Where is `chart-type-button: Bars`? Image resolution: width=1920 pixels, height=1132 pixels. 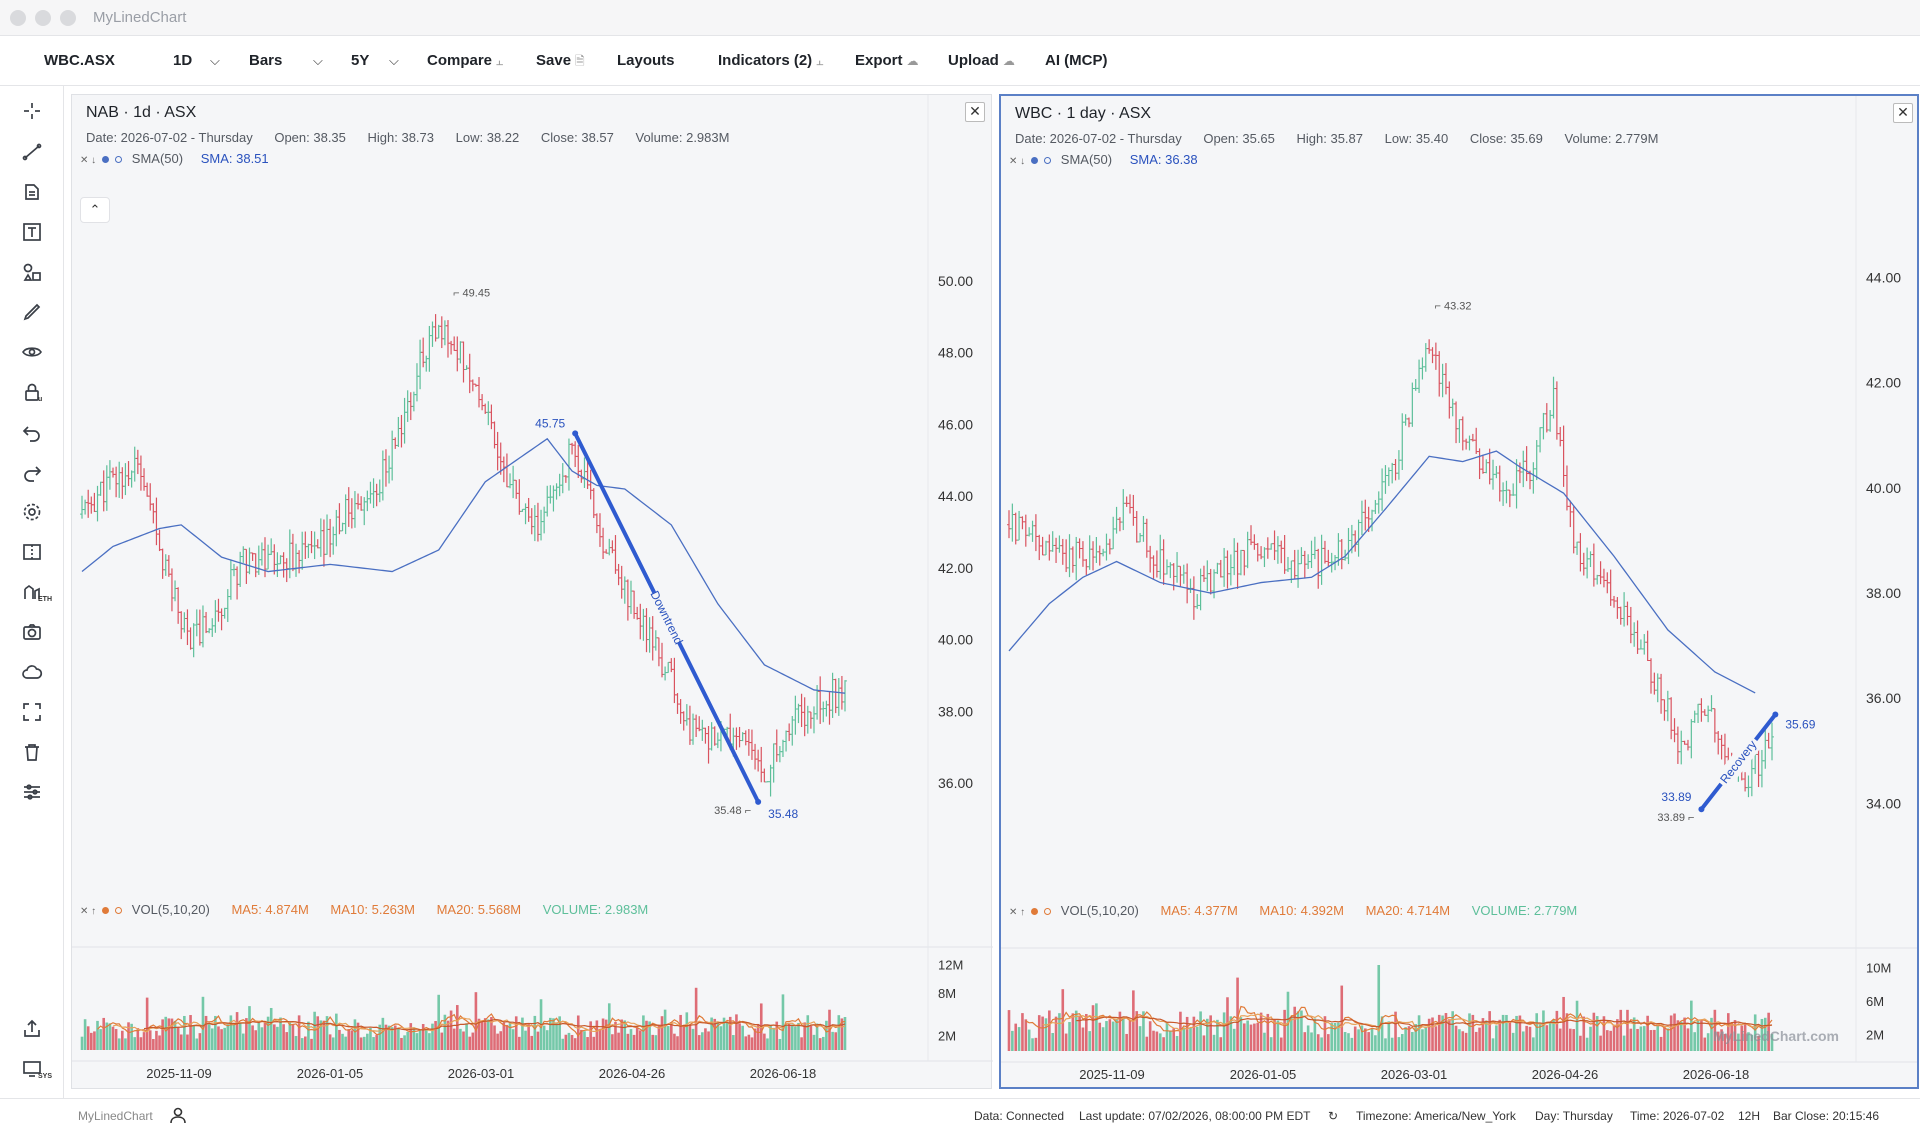
chart-type-button: Bars is located at coordinates (266, 60).